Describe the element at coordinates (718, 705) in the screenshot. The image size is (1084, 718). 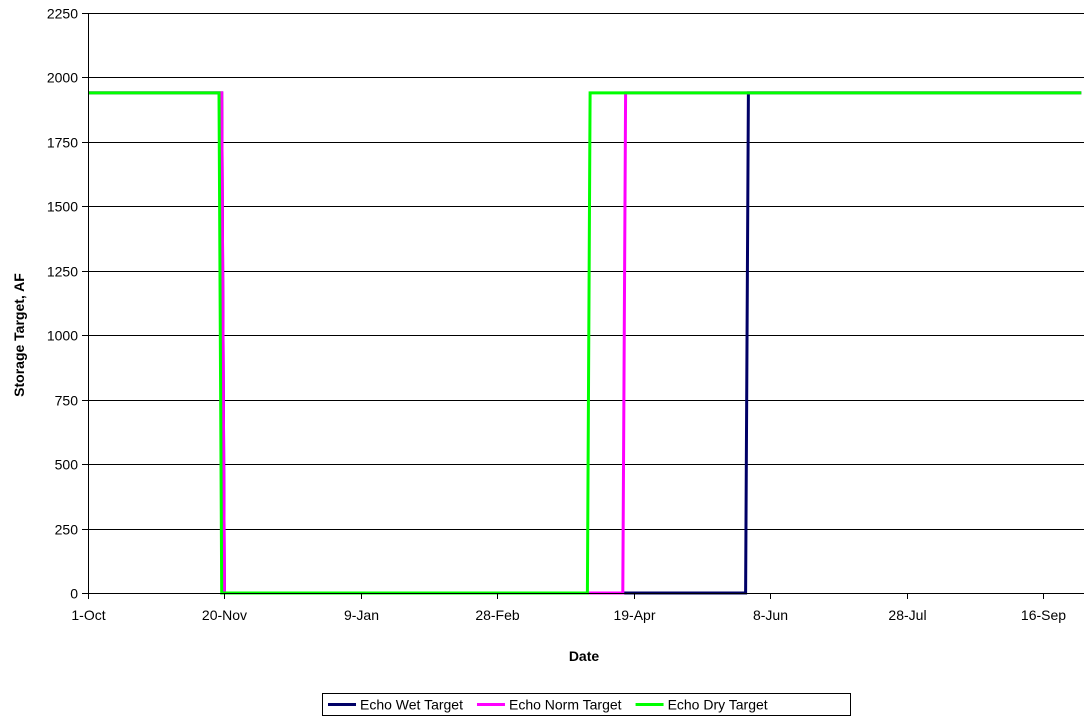
I see `legend-label-2: Echo Dry Target` at that location.